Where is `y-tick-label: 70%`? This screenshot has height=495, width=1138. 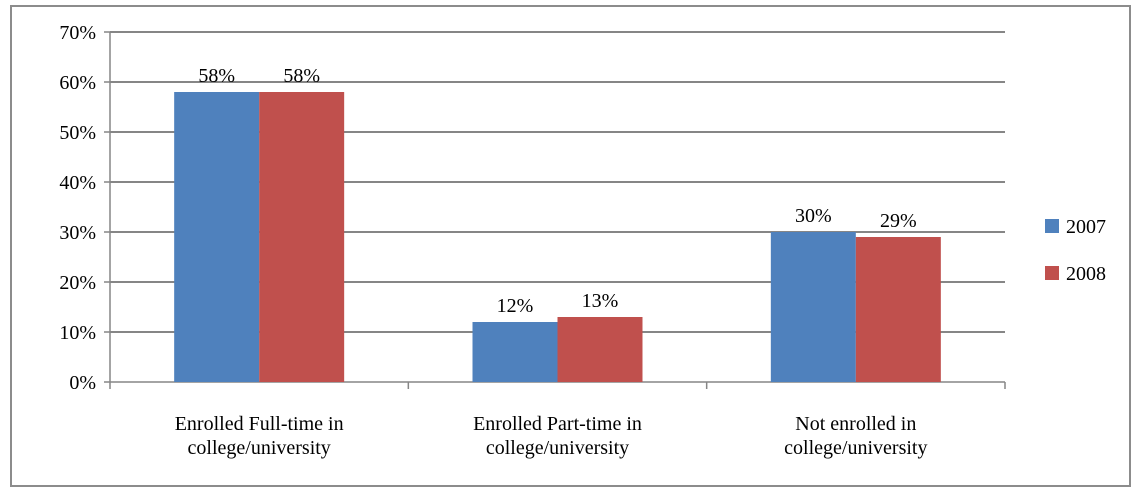 y-tick-label: 70% is located at coordinates (77, 33).